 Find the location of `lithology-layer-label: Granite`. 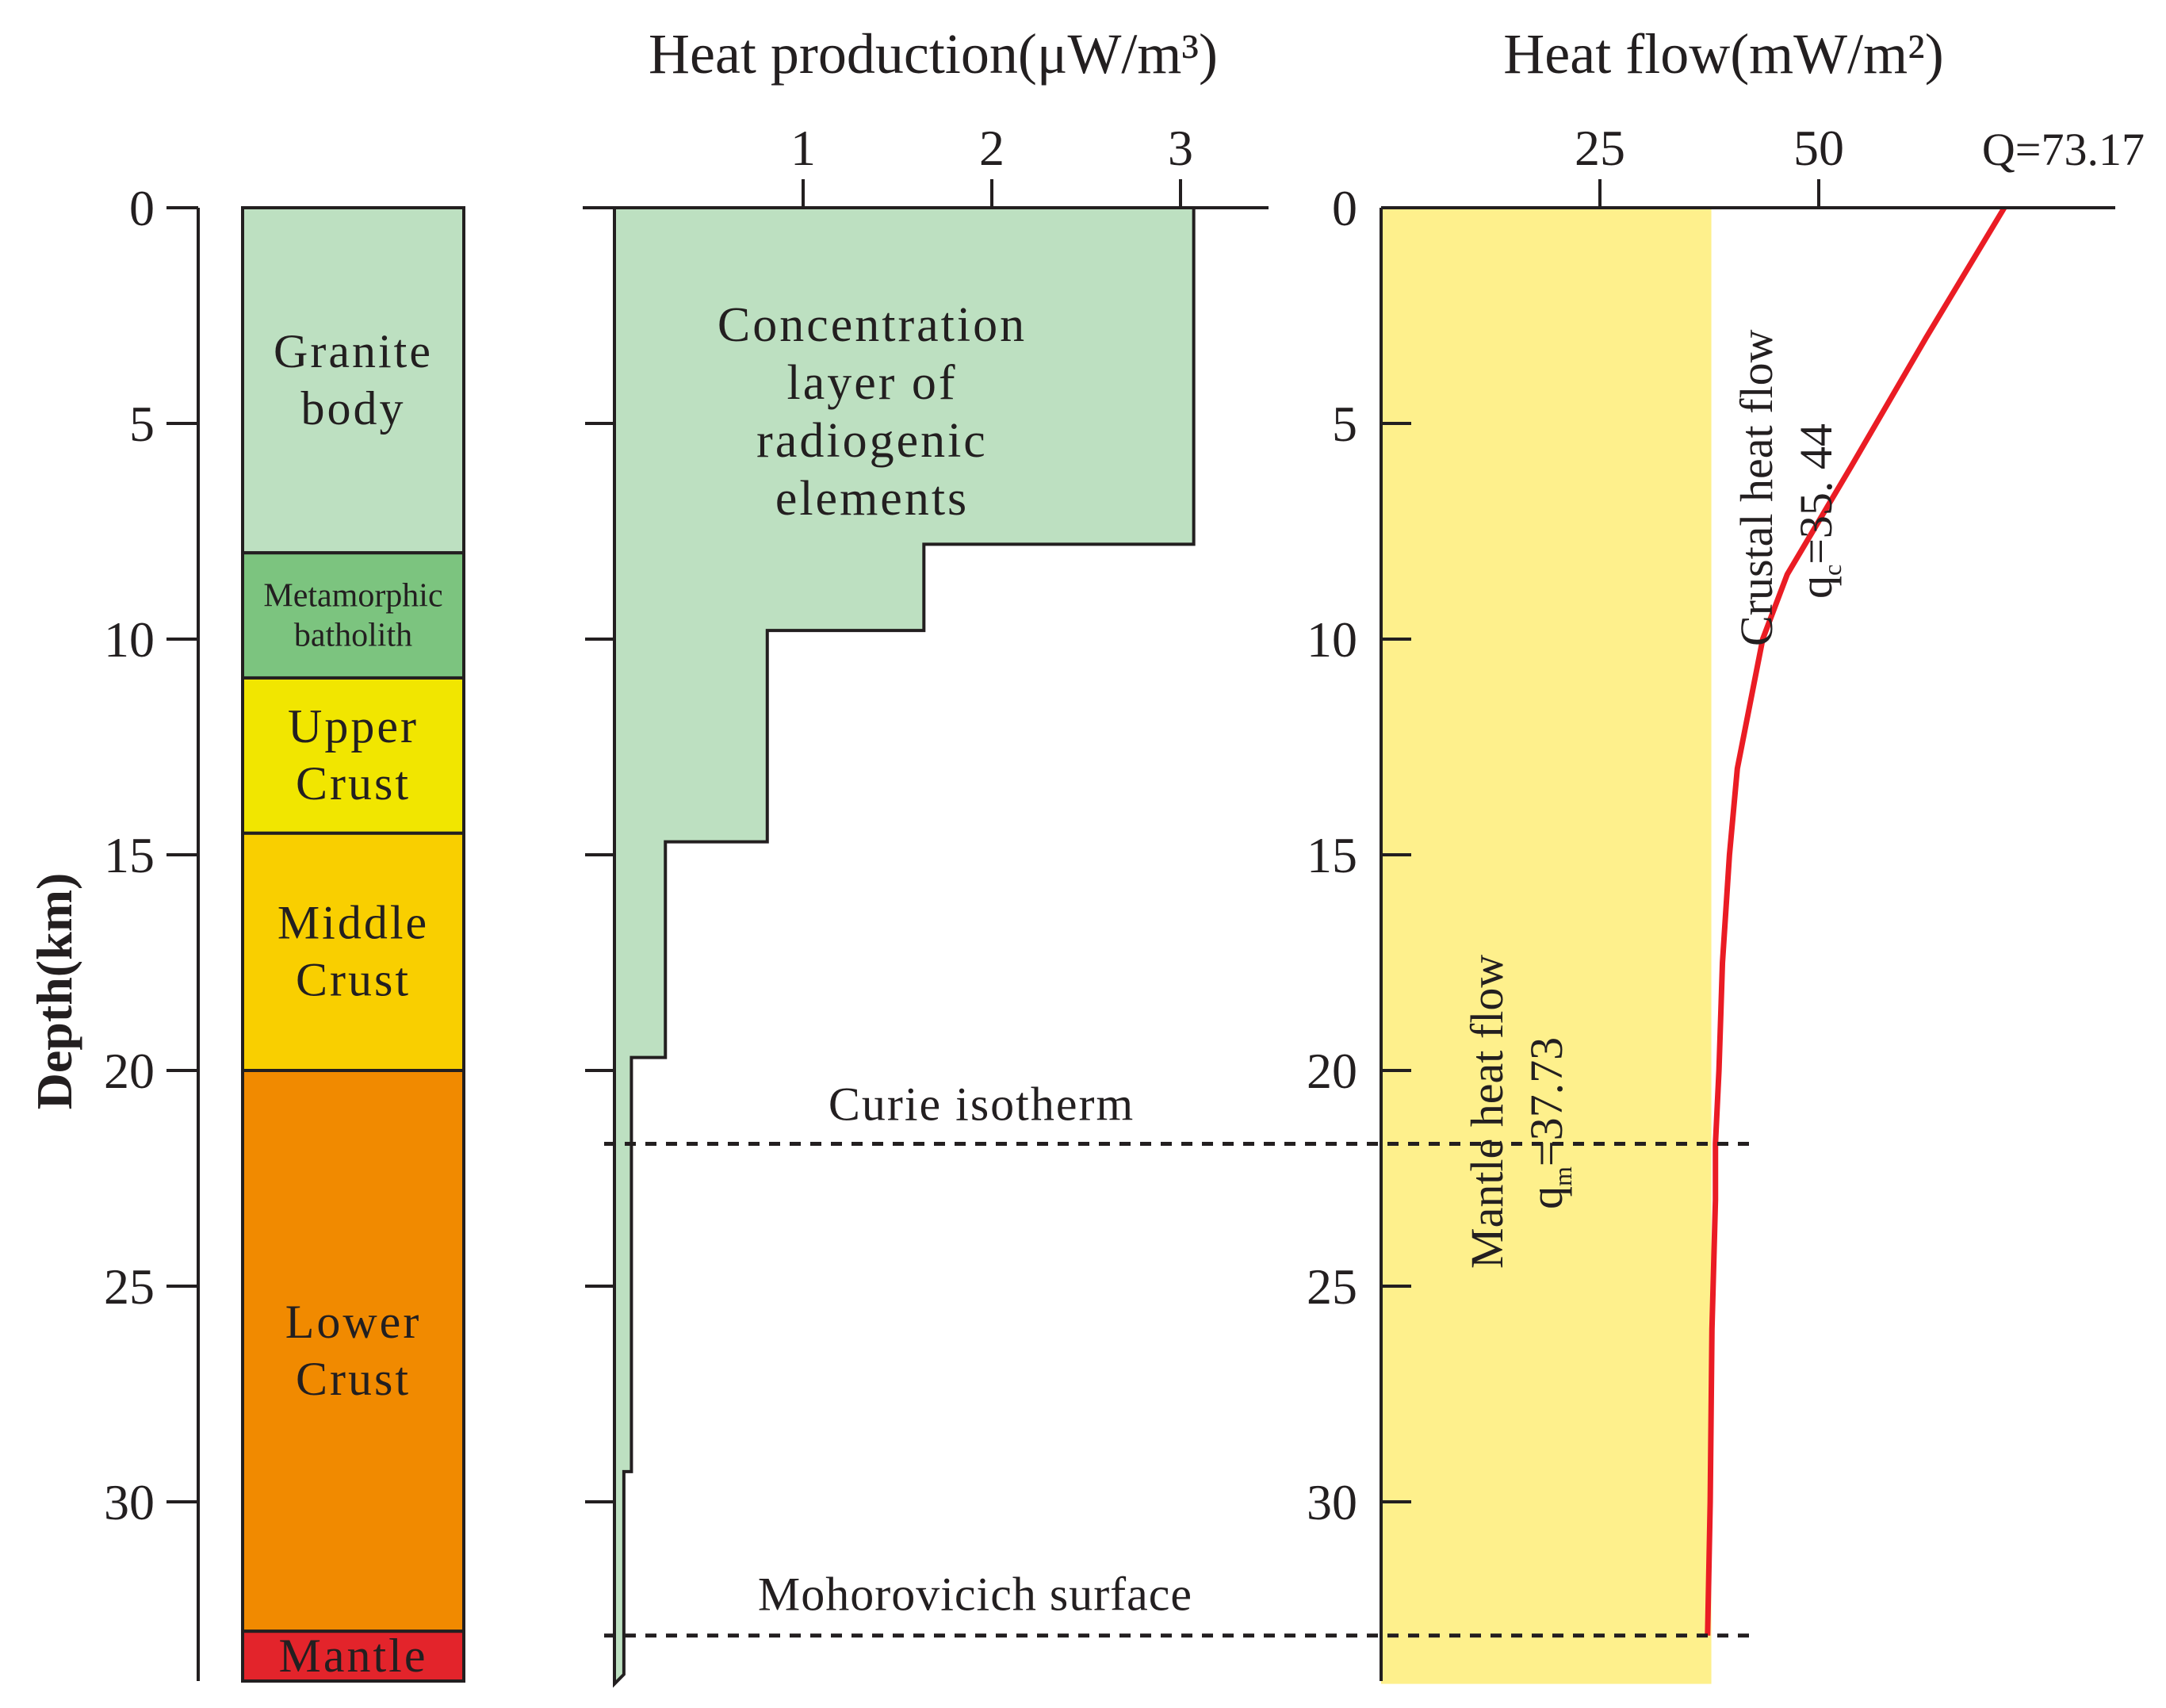

lithology-layer-label: Granite is located at coordinates (353, 351).